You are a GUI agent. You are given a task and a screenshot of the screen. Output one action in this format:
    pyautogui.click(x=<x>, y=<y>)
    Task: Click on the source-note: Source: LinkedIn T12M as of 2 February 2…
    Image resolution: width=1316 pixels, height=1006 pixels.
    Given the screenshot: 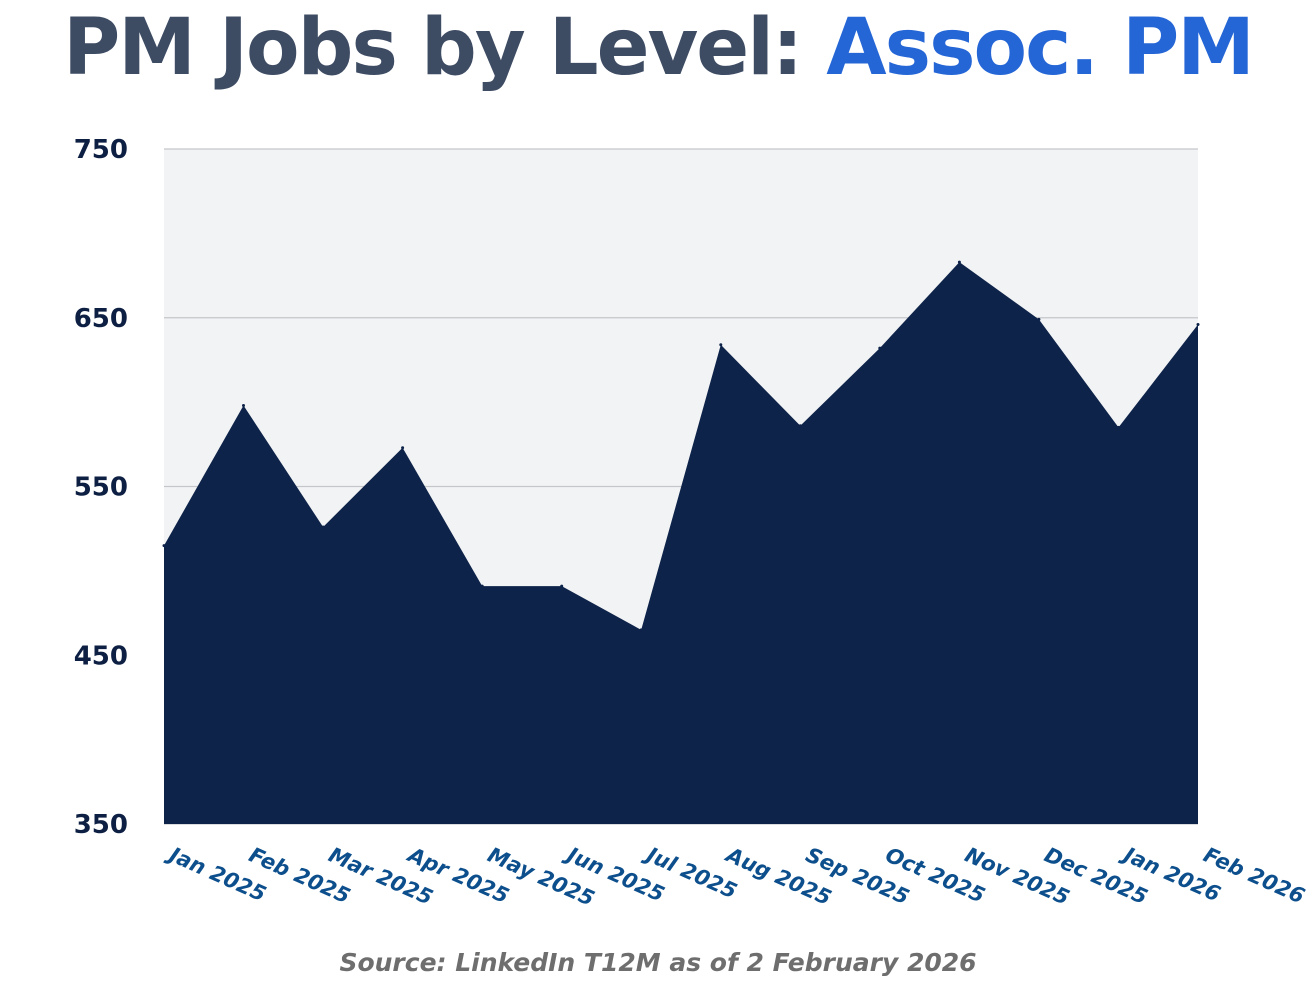 What is the action you would take?
    pyautogui.click(x=658, y=962)
    